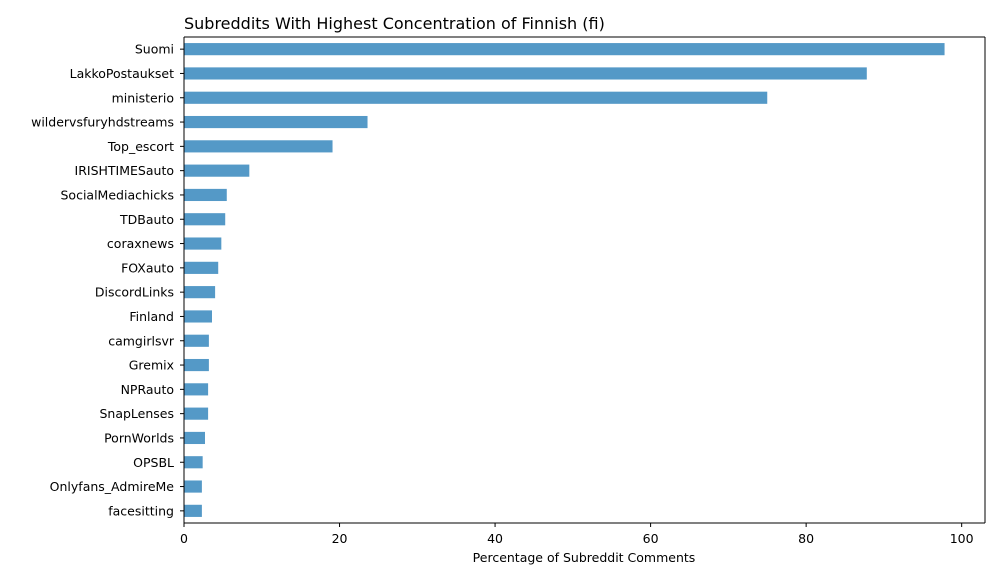 This screenshot has height=580, width=1000. I want to click on category-label-nprauto: NPRauto, so click(147, 389).